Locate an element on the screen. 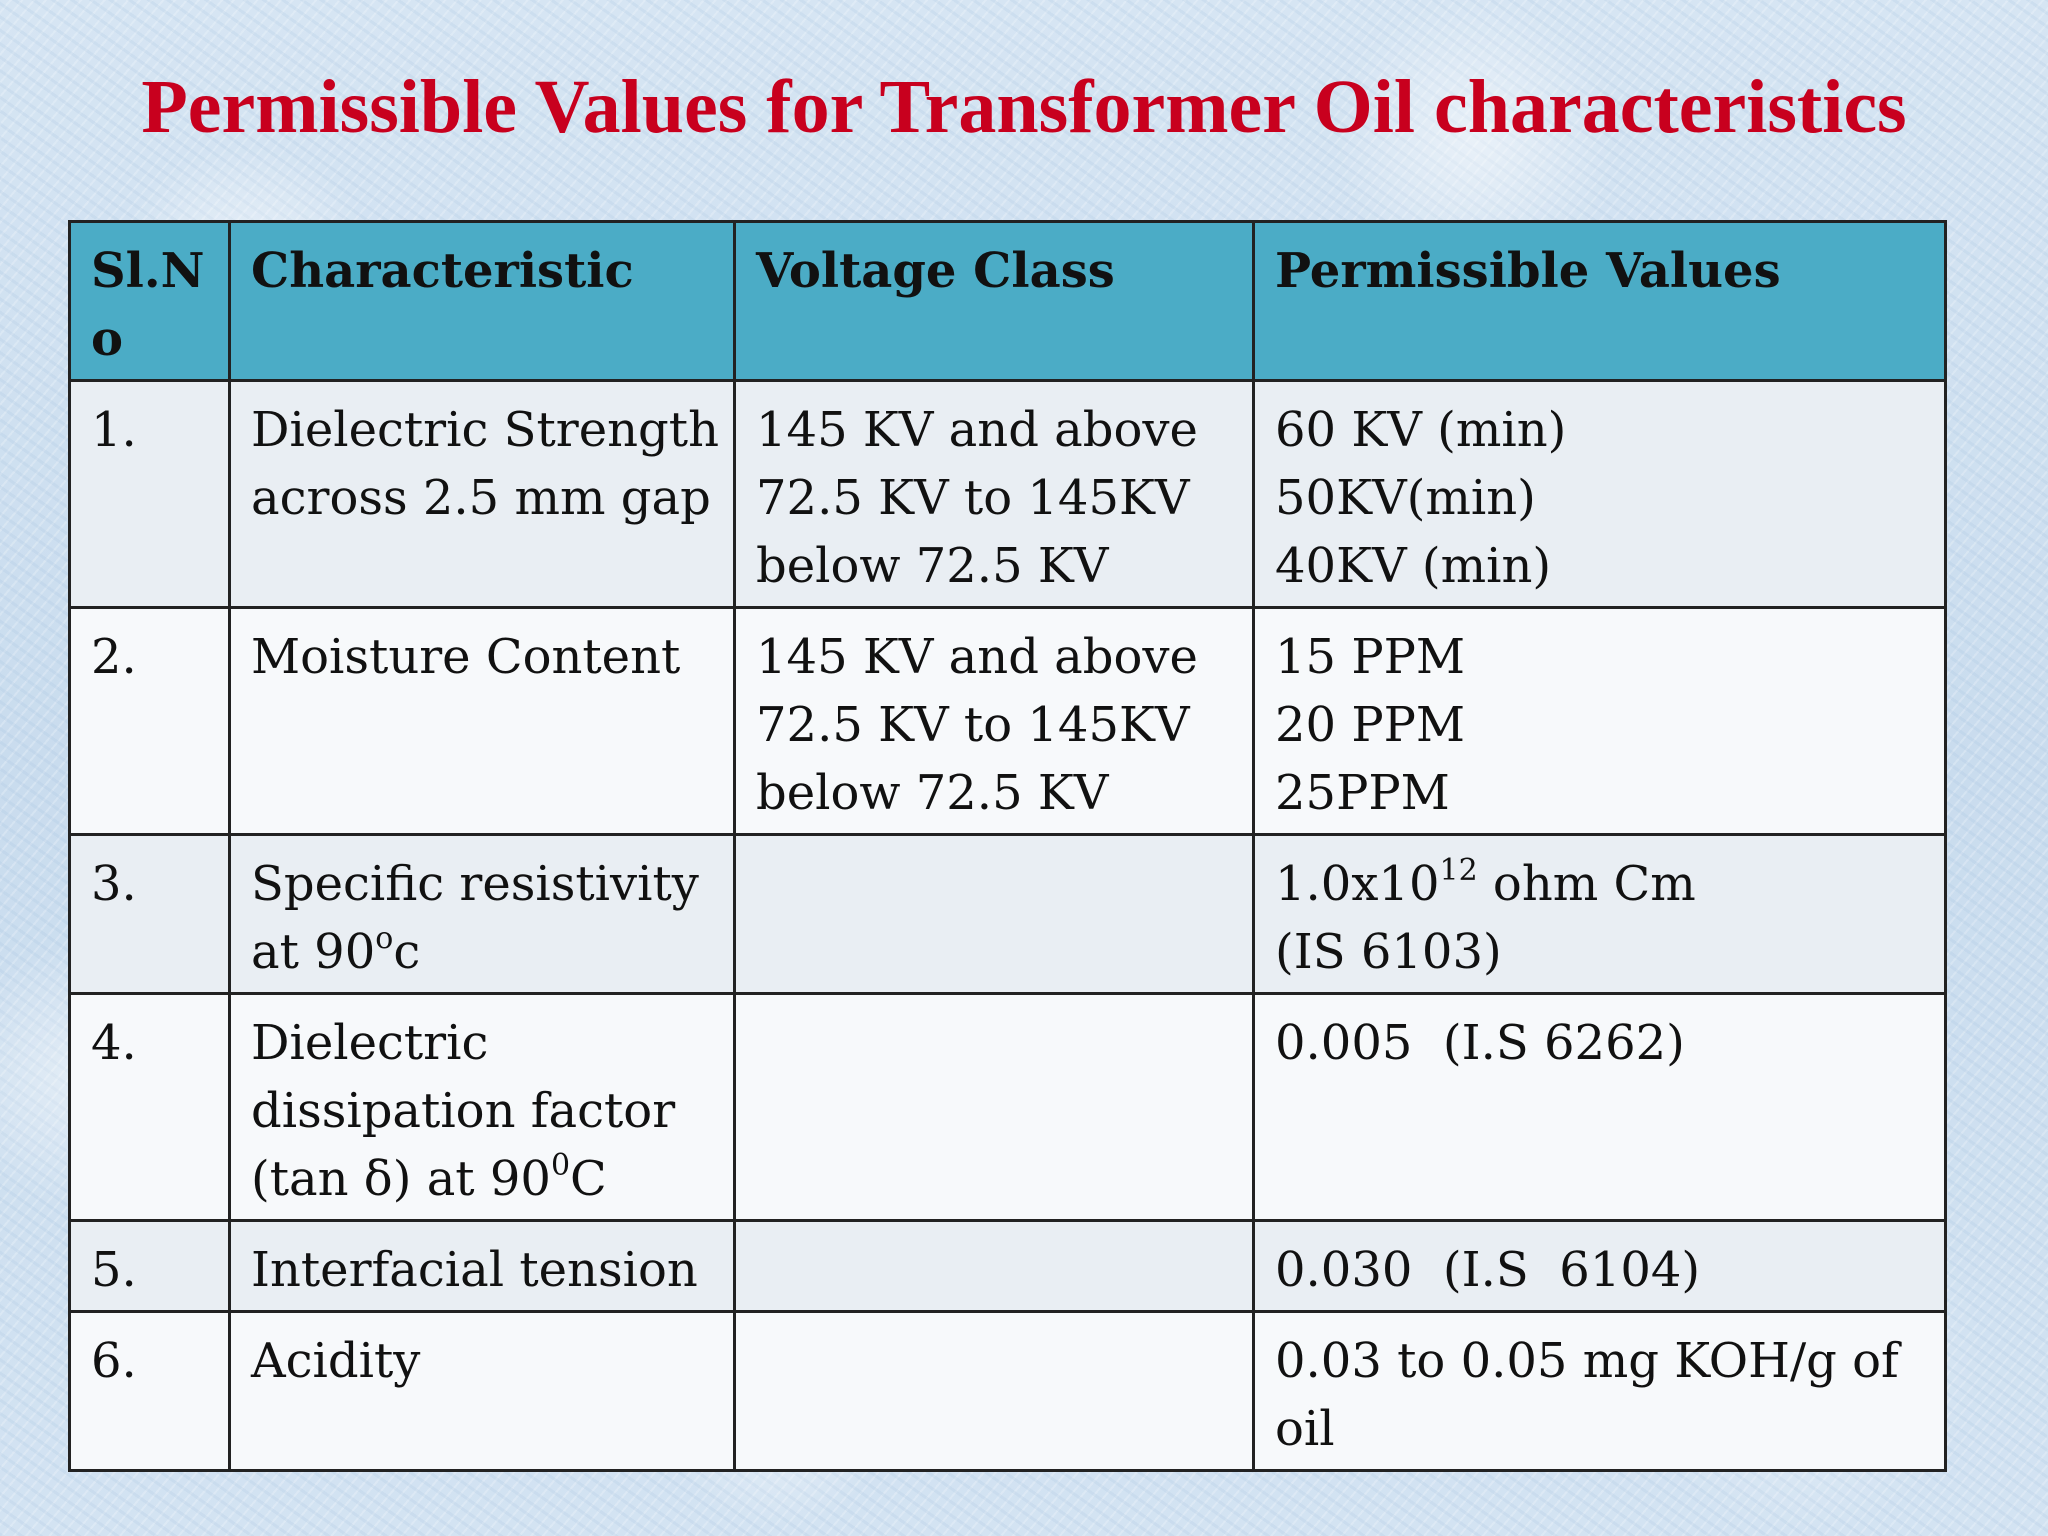  cell-slno: 4. is located at coordinates (149, 1107).